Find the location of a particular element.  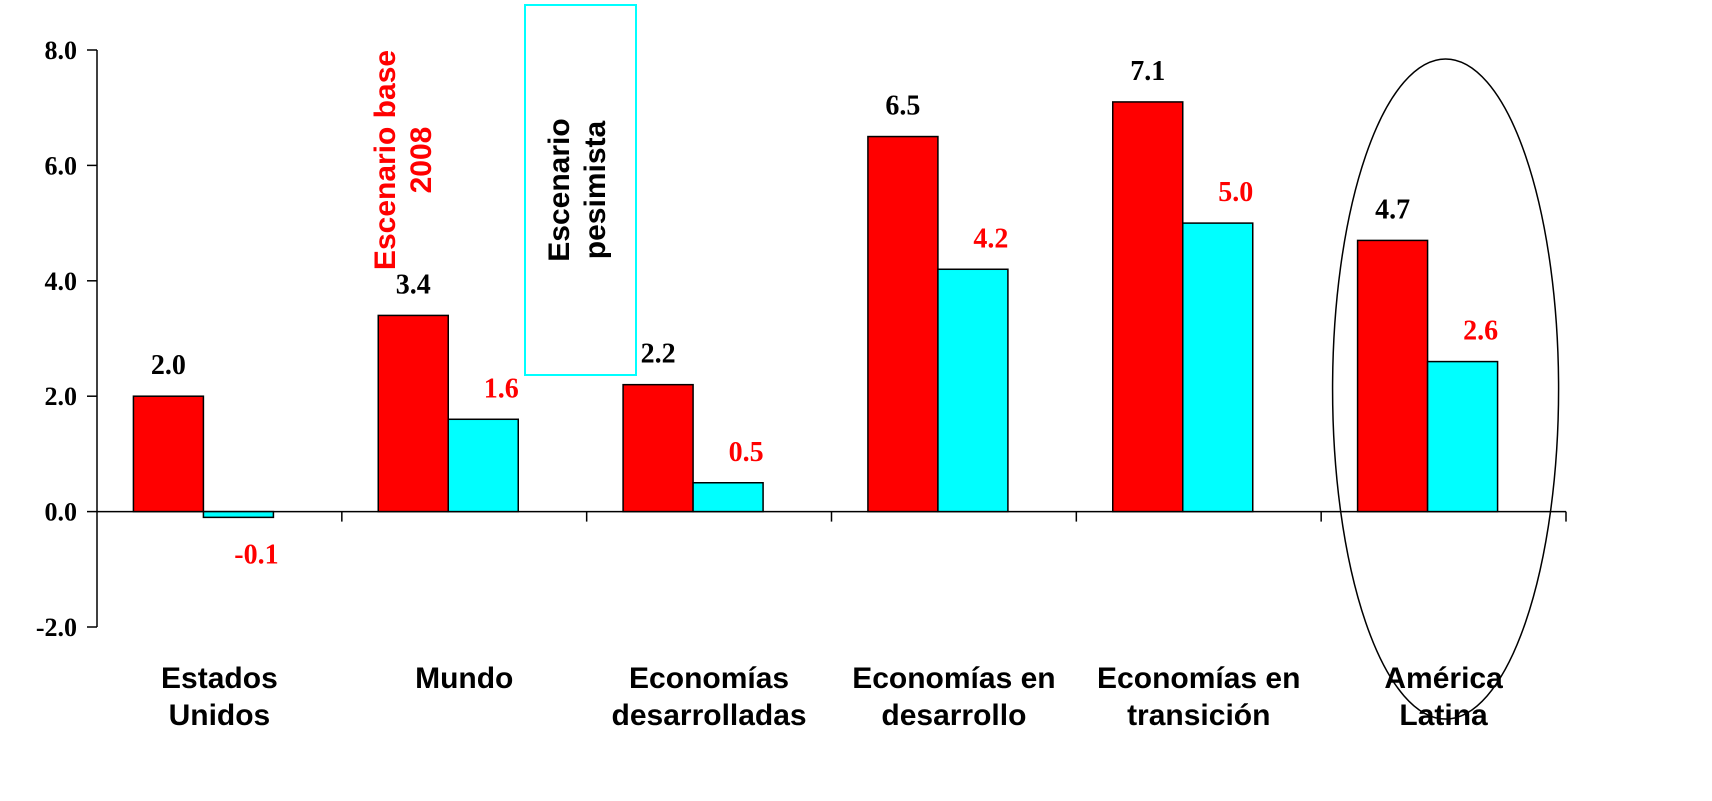

category-label: desarrolladas is located at coordinates (709, 715).